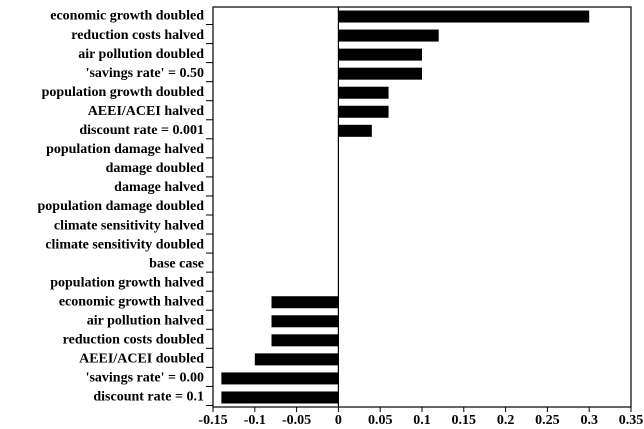  Describe the element at coordinates (547, 420) in the screenshot. I see `x-tick-label: 0.25` at that location.